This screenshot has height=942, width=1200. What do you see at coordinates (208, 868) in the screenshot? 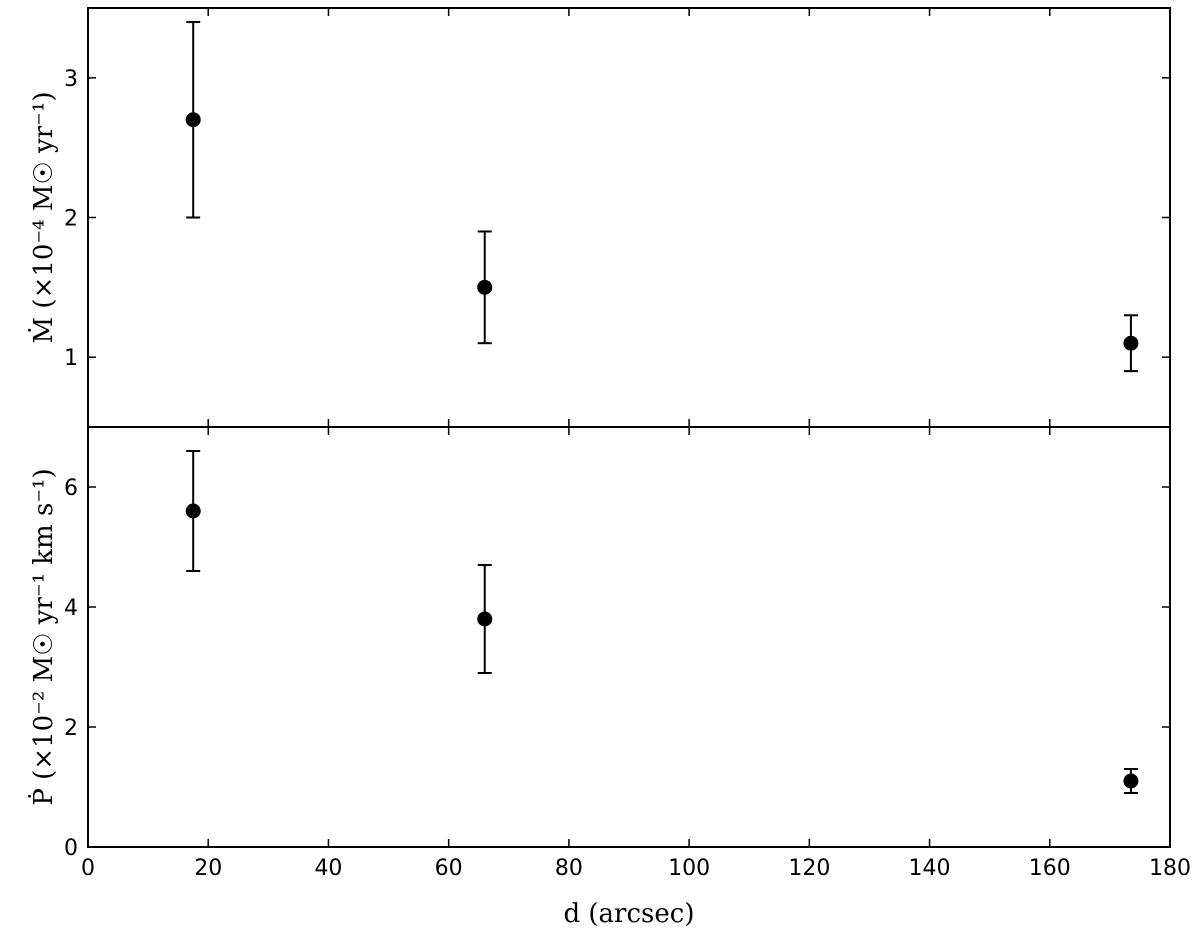
I see `x-tick-label: 20` at bounding box center [208, 868].